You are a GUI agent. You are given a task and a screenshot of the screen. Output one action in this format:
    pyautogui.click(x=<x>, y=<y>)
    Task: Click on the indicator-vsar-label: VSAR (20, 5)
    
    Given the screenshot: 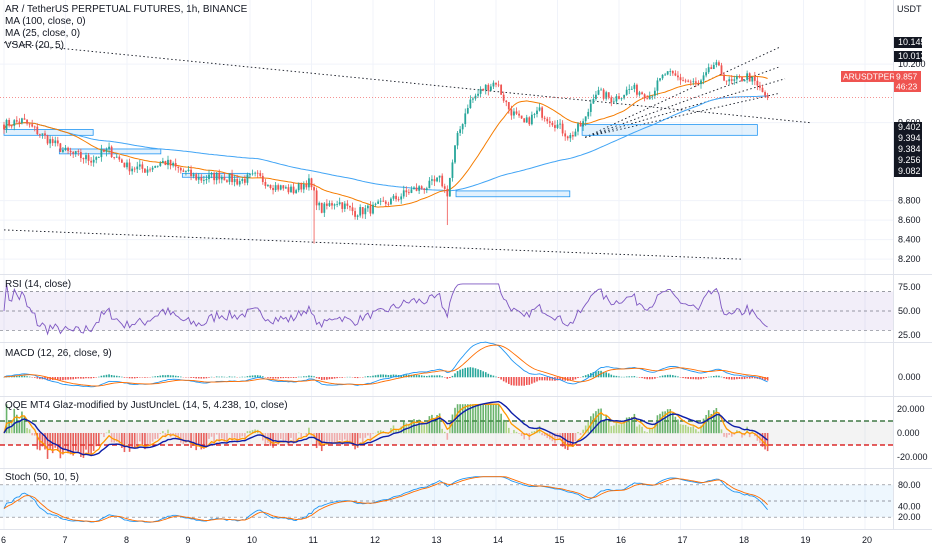 What is the action you would take?
    pyautogui.click(x=34, y=45)
    